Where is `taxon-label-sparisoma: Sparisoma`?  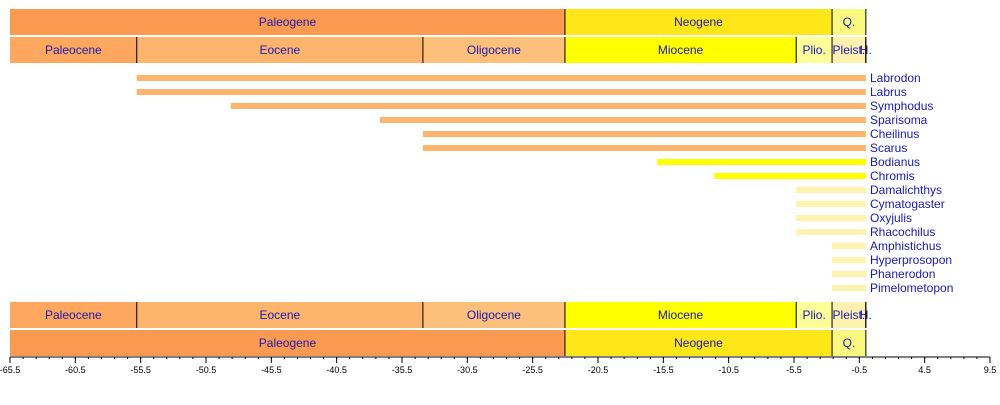
taxon-label-sparisoma: Sparisoma is located at coordinates (899, 120).